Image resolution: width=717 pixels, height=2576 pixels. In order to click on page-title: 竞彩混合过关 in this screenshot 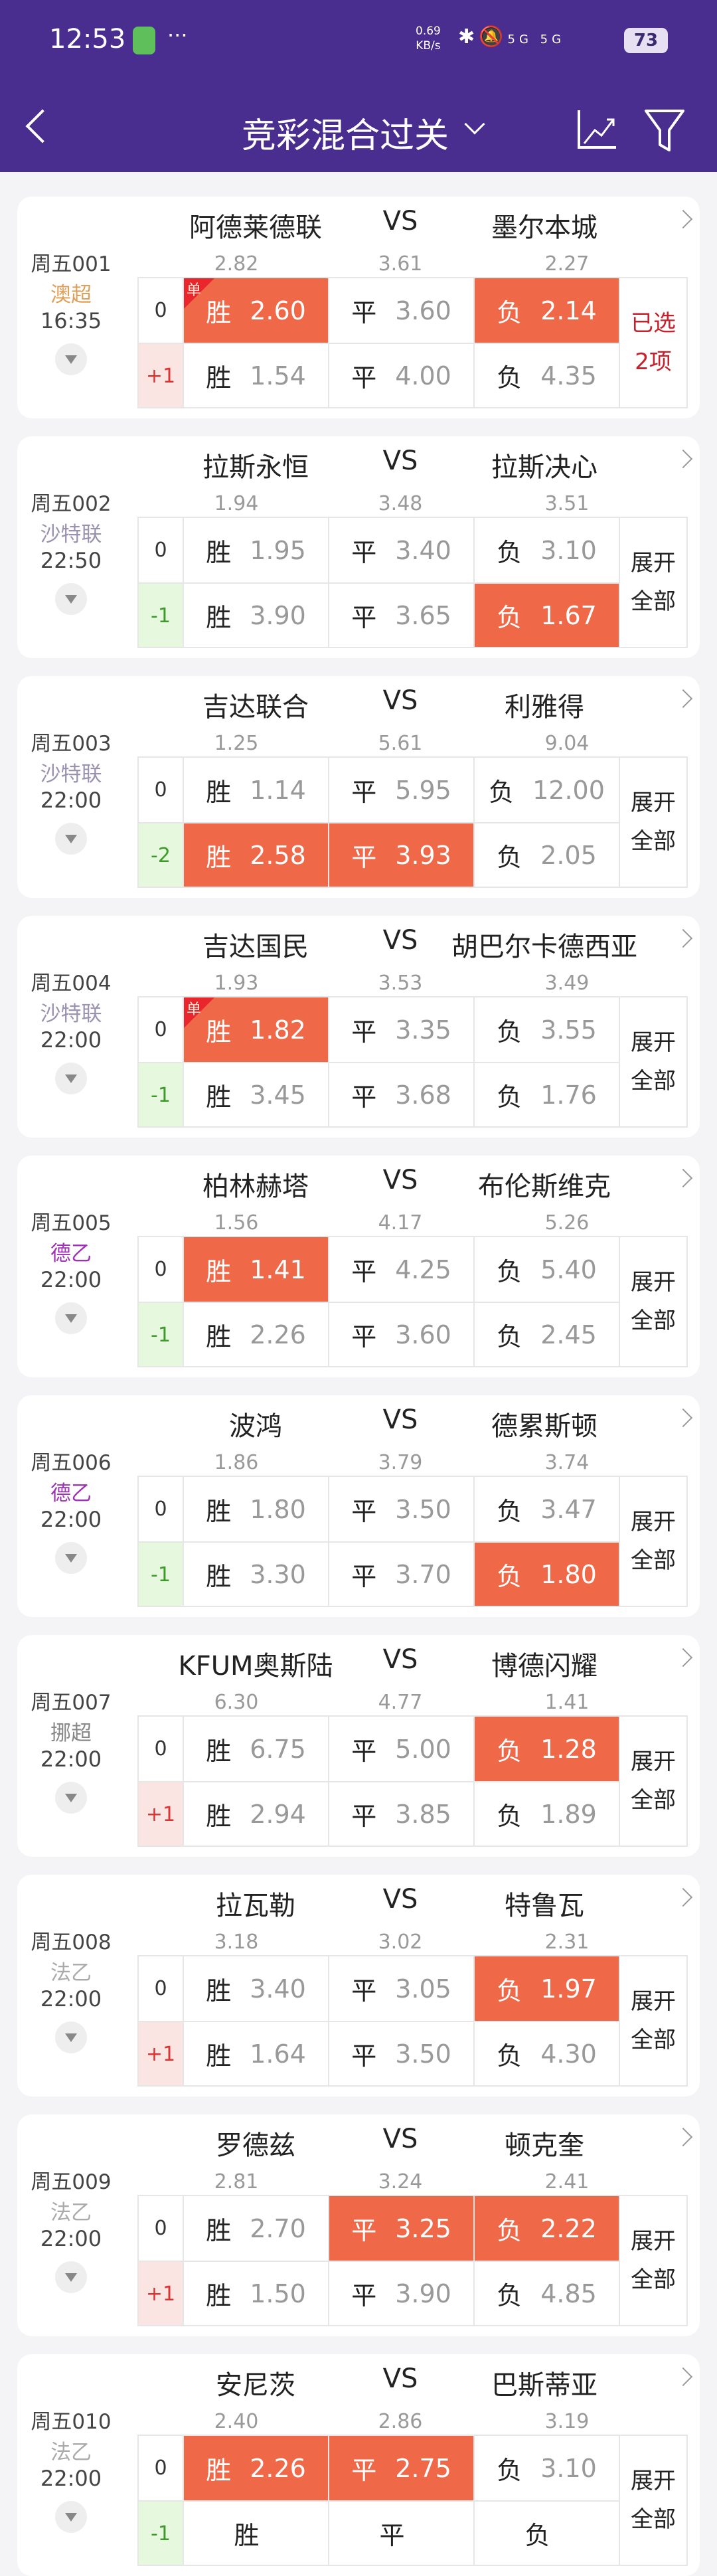, I will do `click(345, 136)`.